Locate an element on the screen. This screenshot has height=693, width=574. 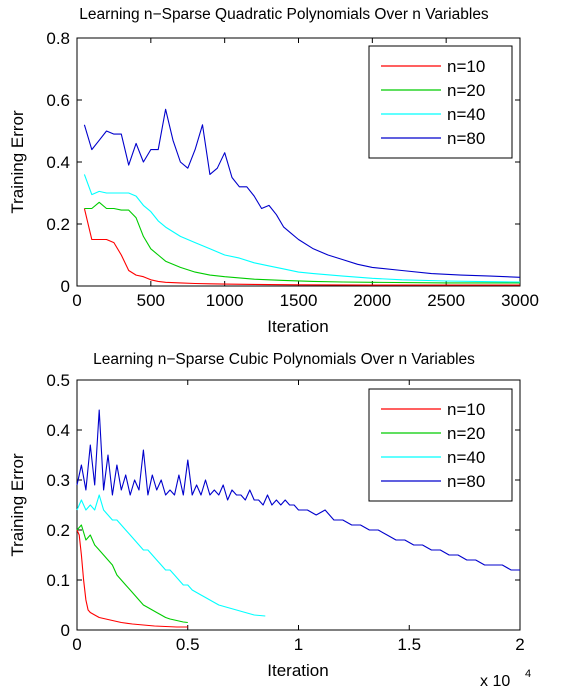
y-tick-label: 0.1 is located at coordinates (58, 580).